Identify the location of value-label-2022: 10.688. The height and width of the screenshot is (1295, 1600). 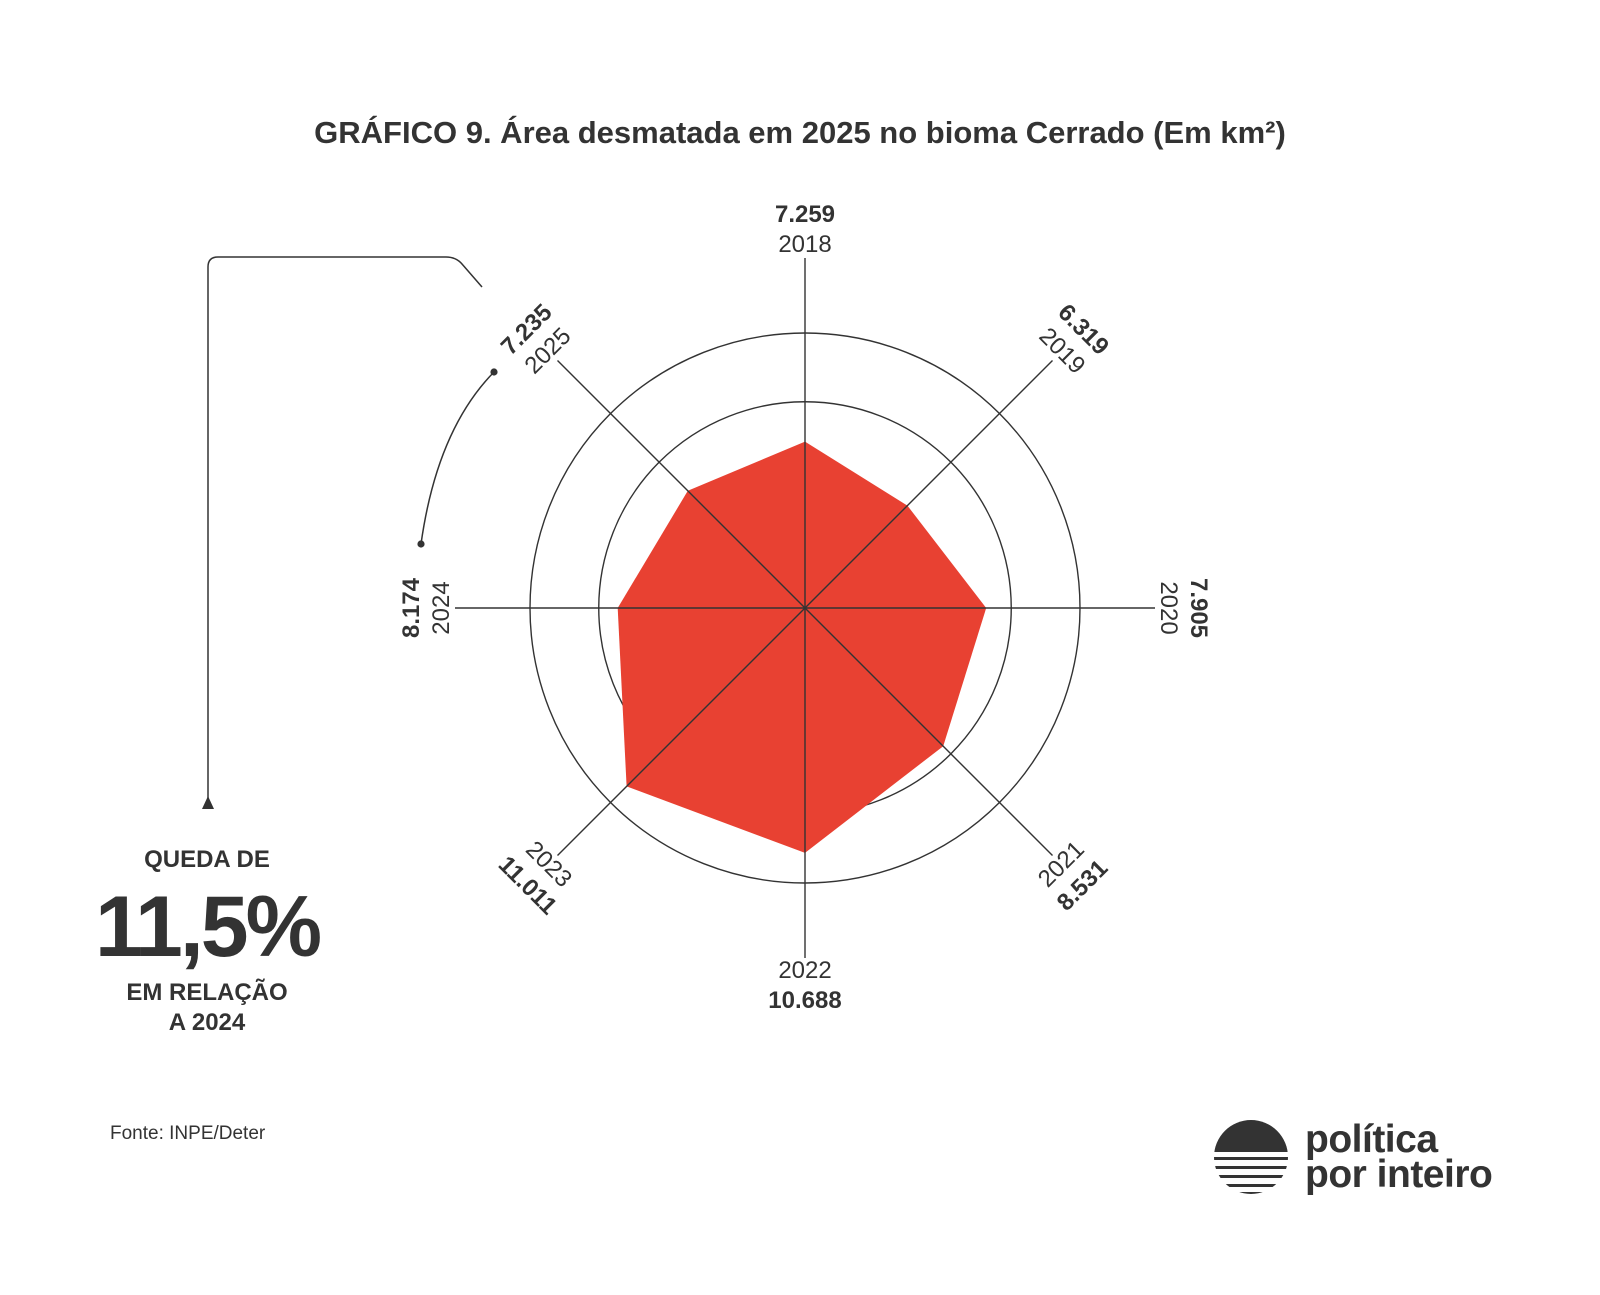
(804, 1000).